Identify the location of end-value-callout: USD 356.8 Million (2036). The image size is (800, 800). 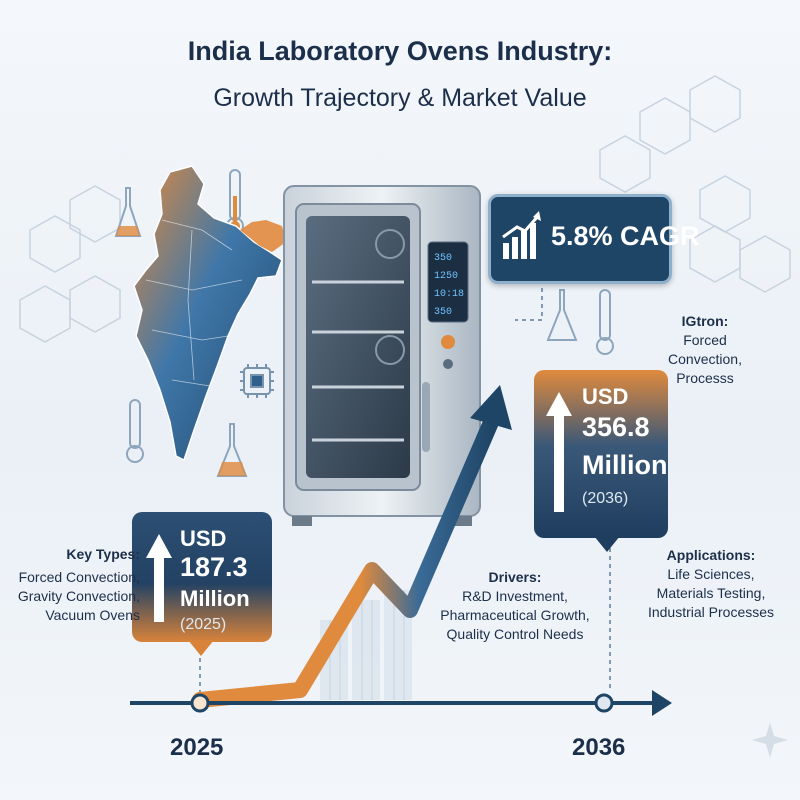
(601, 454).